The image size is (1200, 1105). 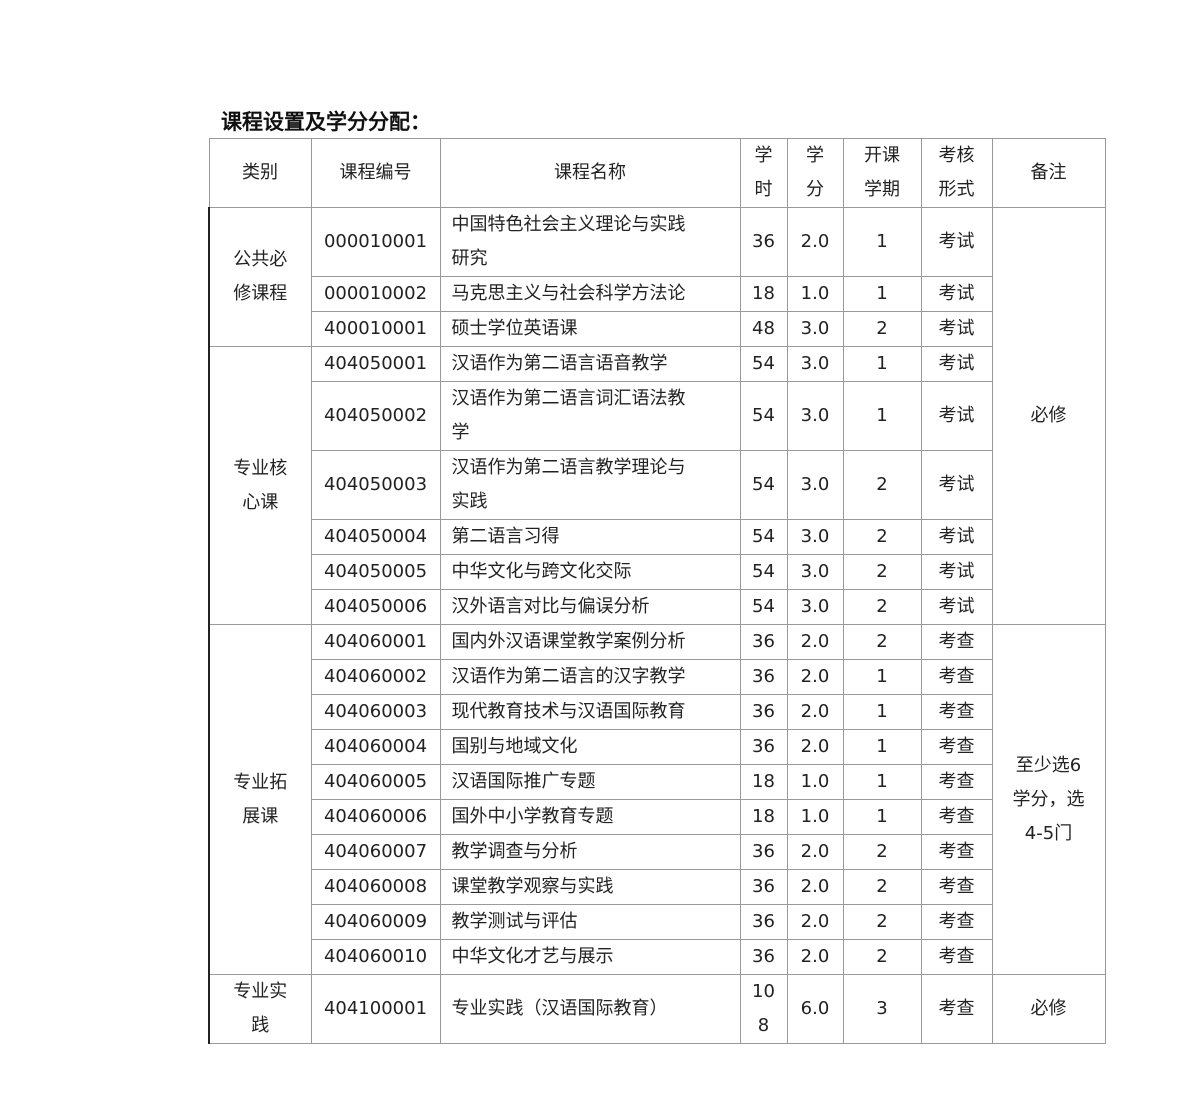 What do you see at coordinates (657, 537) in the screenshot?
I see `table-row: 404050004 第二语言习得 54 3.0 2 考试` at bounding box center [657, 537].